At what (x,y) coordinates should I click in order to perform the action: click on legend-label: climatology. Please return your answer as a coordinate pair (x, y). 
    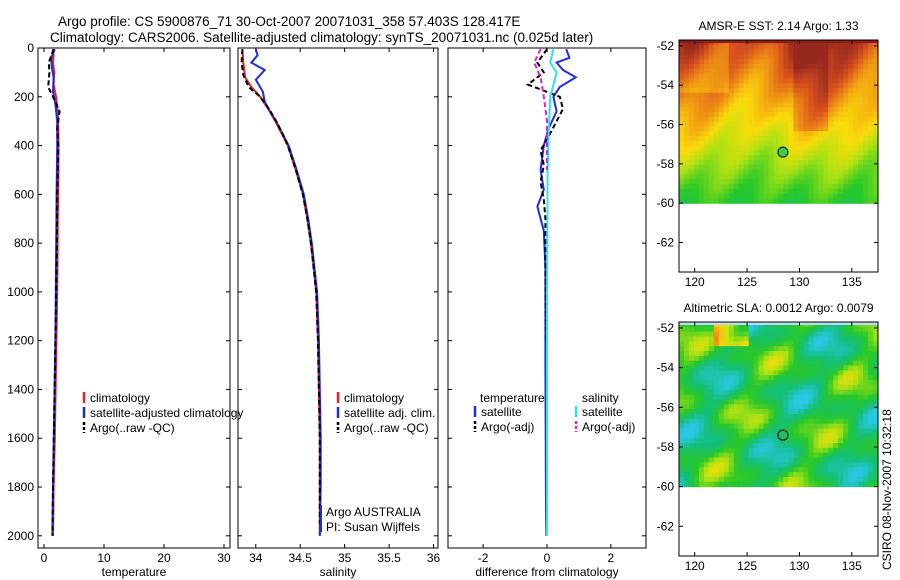
    Looking at the image, I should click on (120, 398).